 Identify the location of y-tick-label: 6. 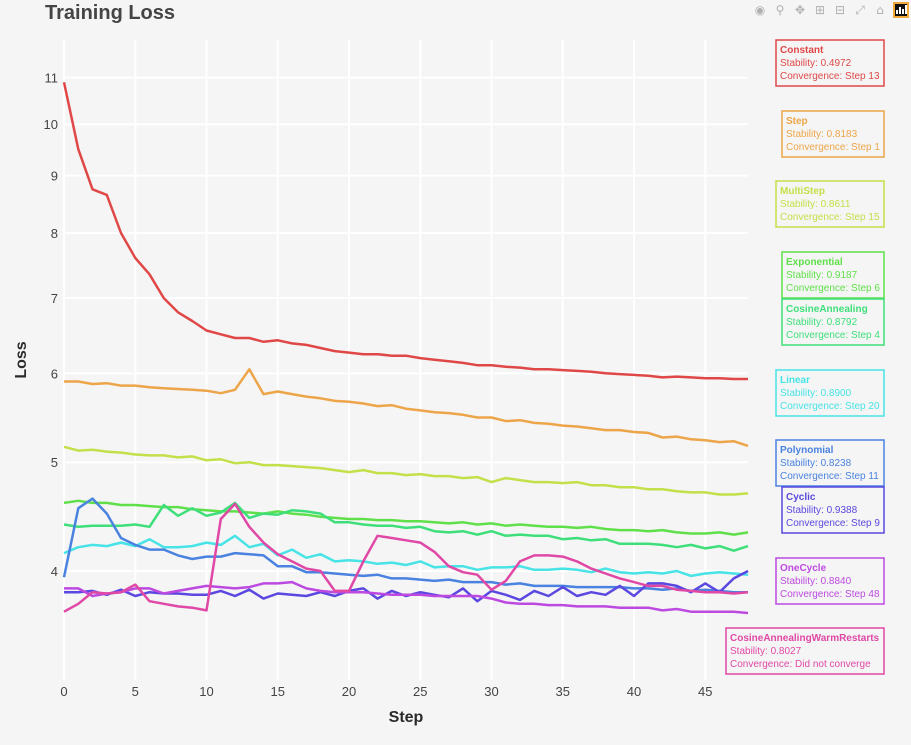
(54, 373).